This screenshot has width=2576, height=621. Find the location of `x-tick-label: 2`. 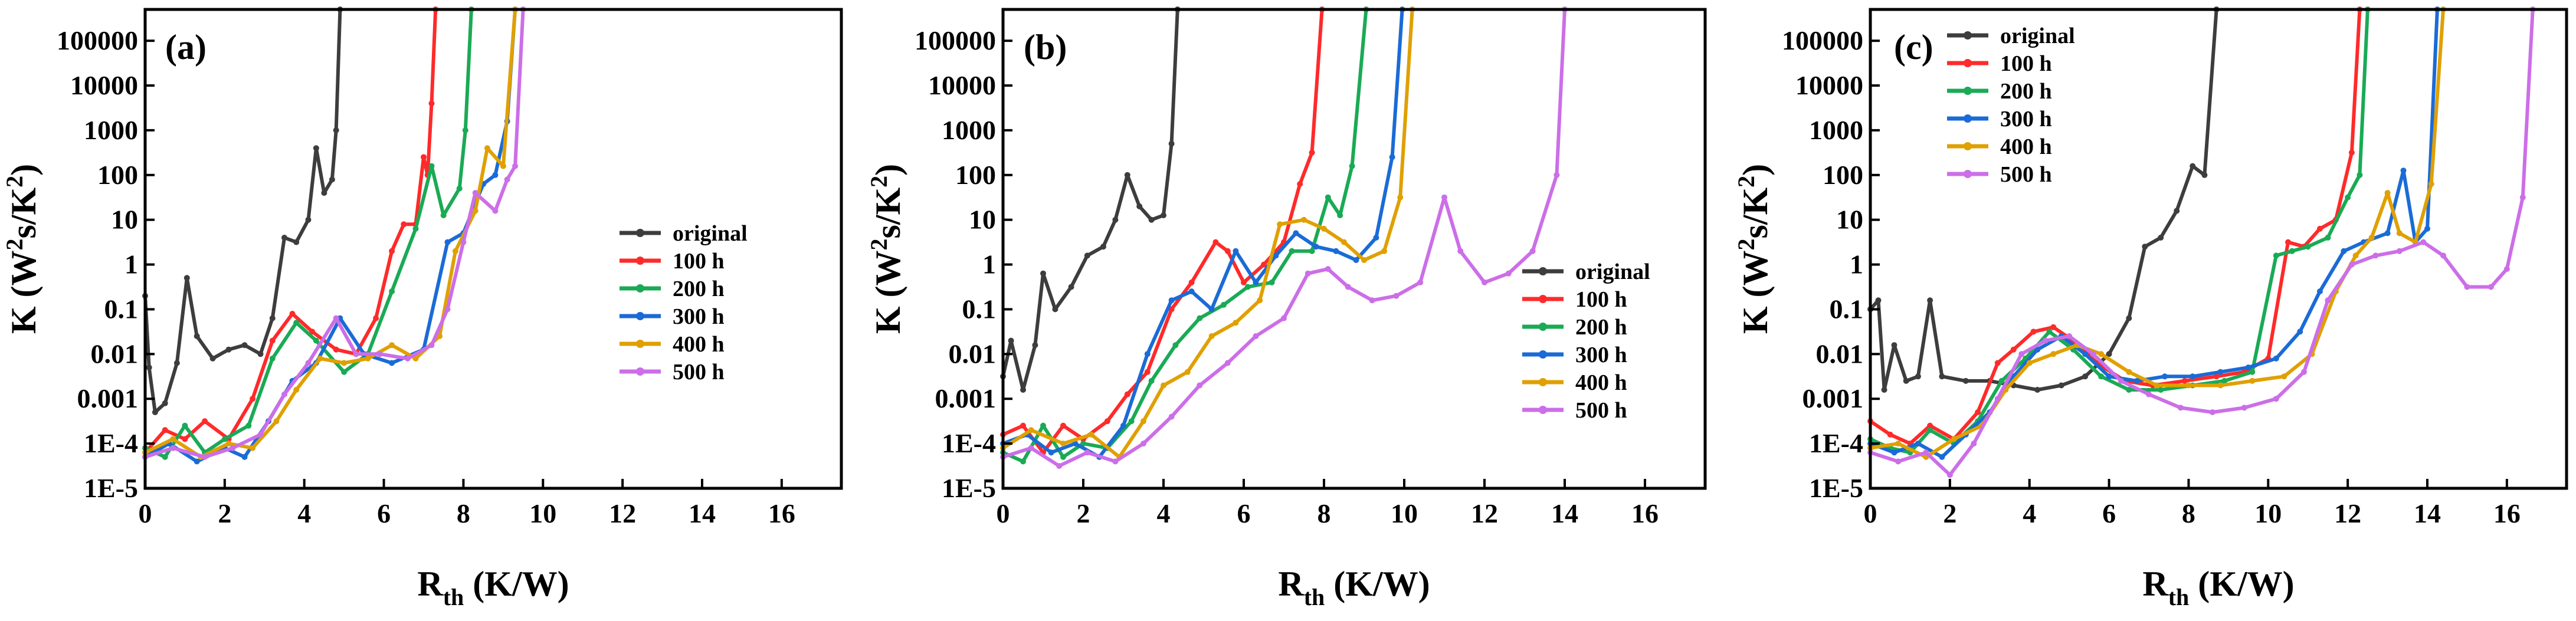

x-tick-label: 2 is located at coordinates (224, 513).